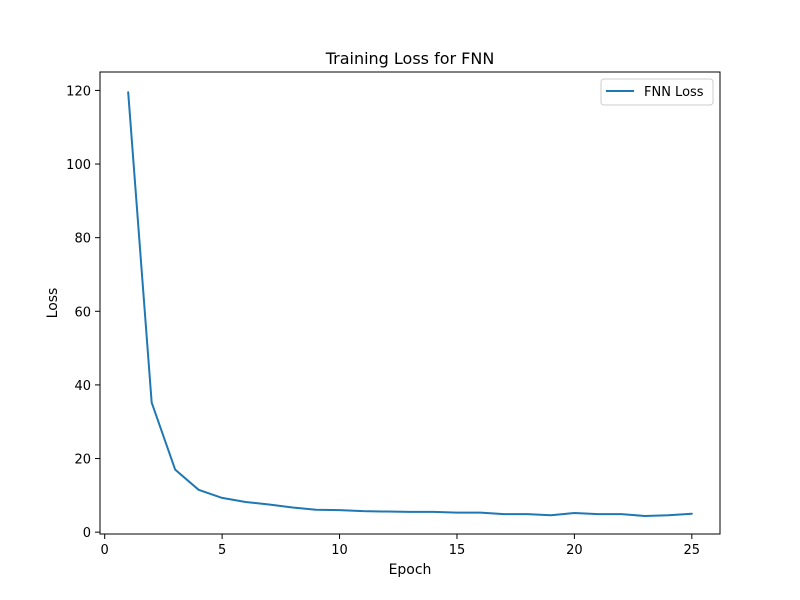  I want to click on legend: FNN Loss, so click(657, 92).